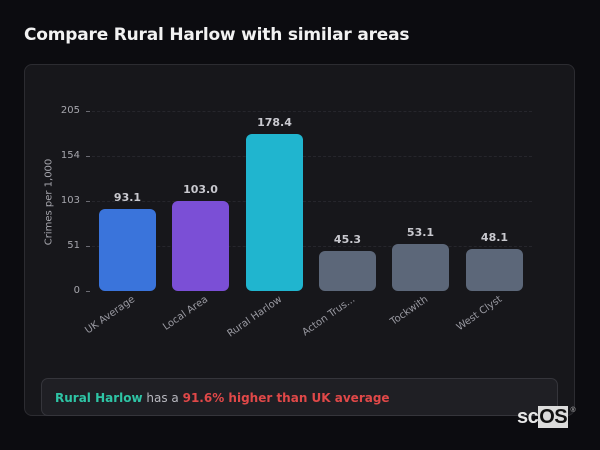  What do you see at coordinates (127, 250) in the screenshot?
I see `bar-uk-average` at bounding box center [127, 250].